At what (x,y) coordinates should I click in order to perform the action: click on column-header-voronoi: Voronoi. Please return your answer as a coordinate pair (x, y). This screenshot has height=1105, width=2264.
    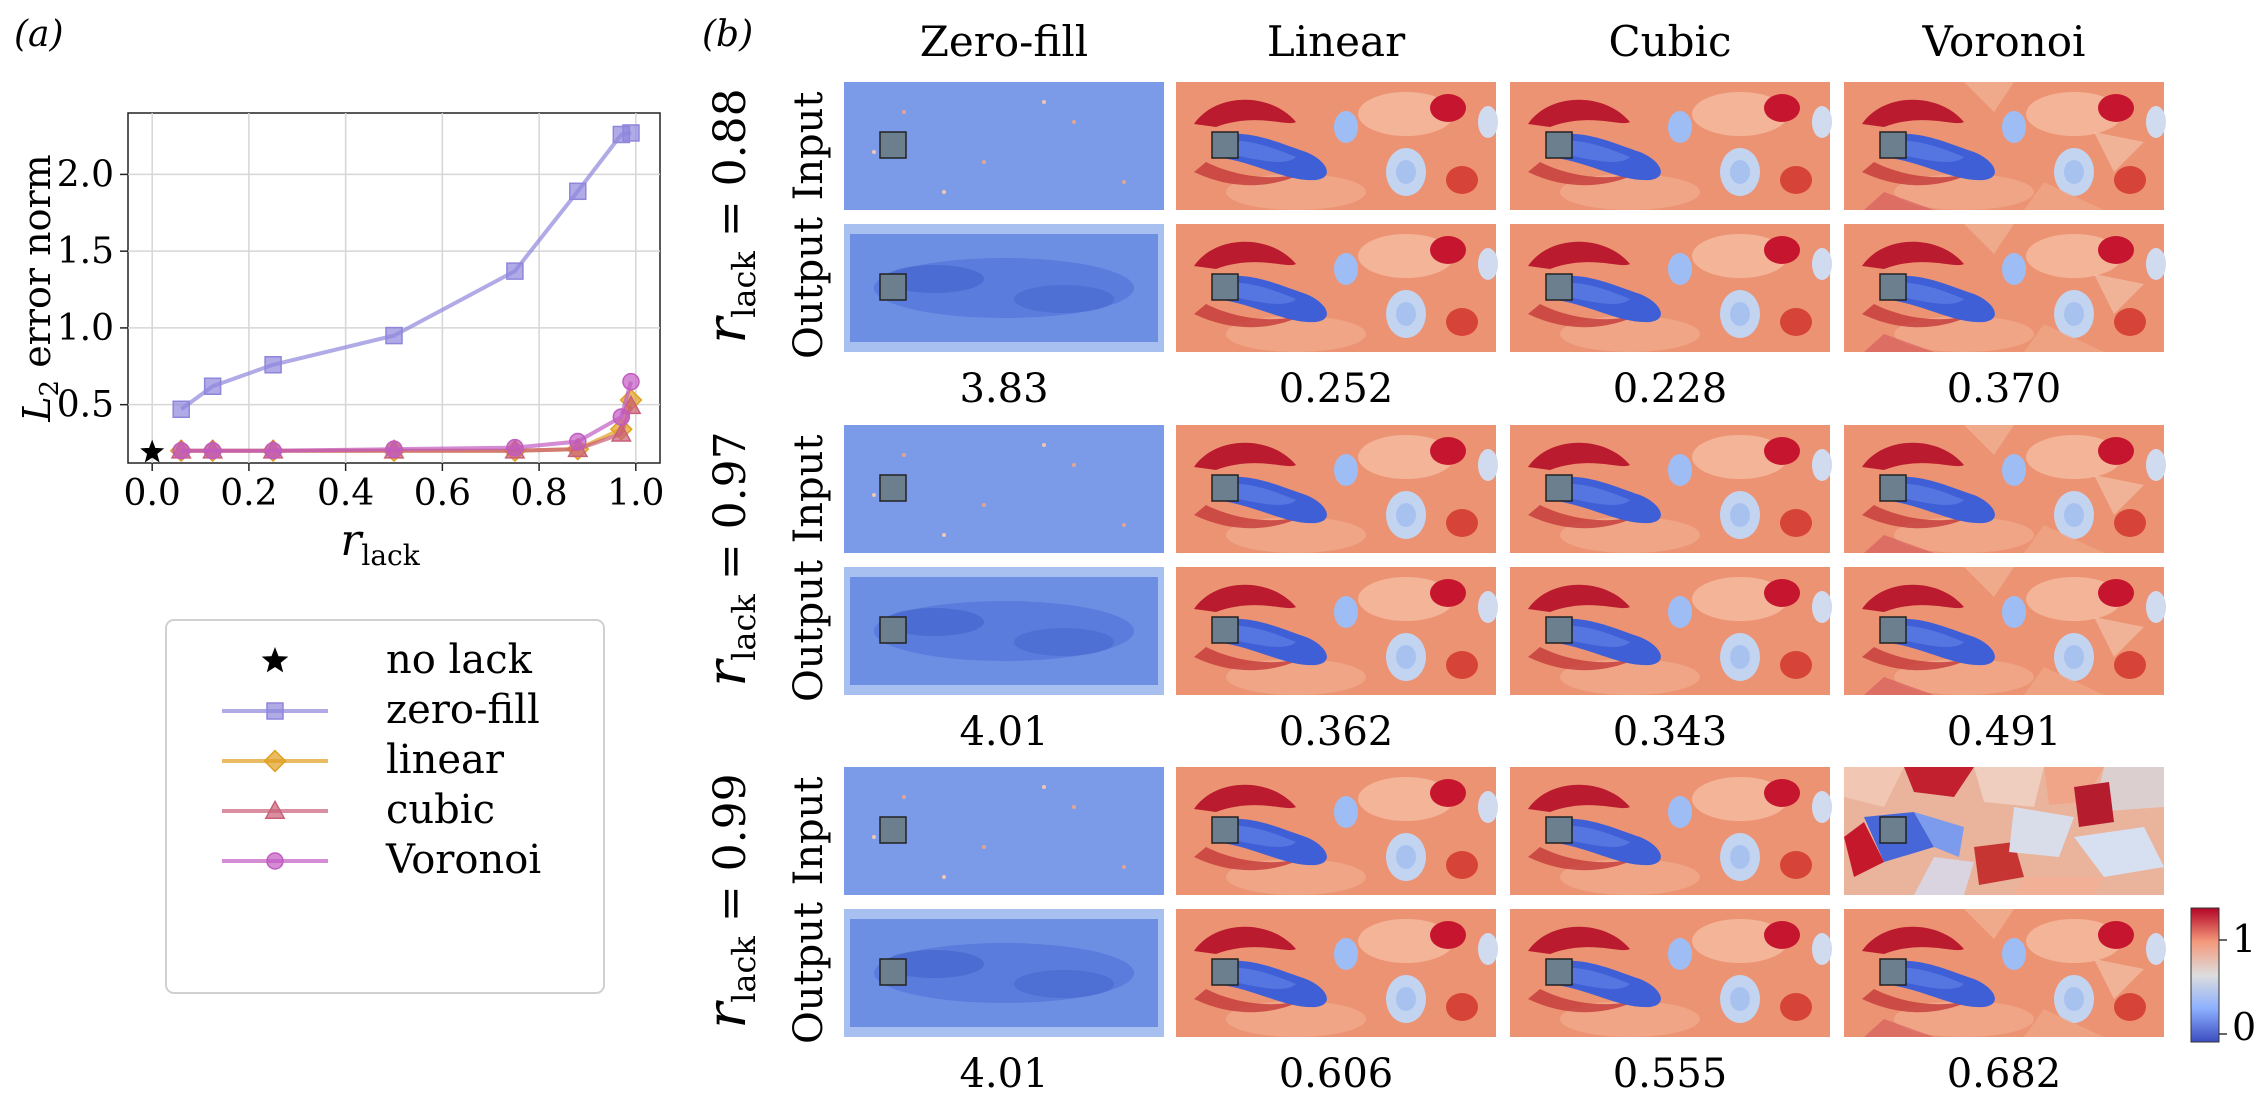
    Looking at the image, I should click on (2004, 41).